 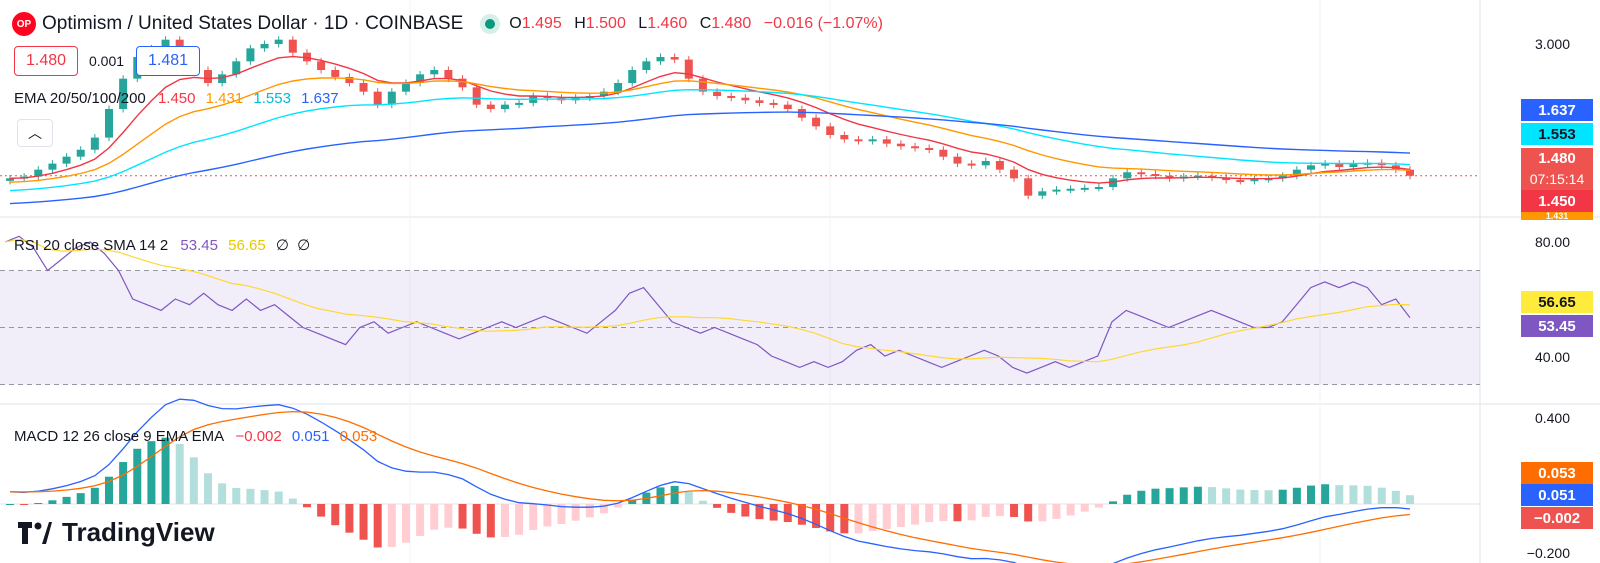 I want to click on chevron-up-icon: ︿, so click(x=35, y=133).